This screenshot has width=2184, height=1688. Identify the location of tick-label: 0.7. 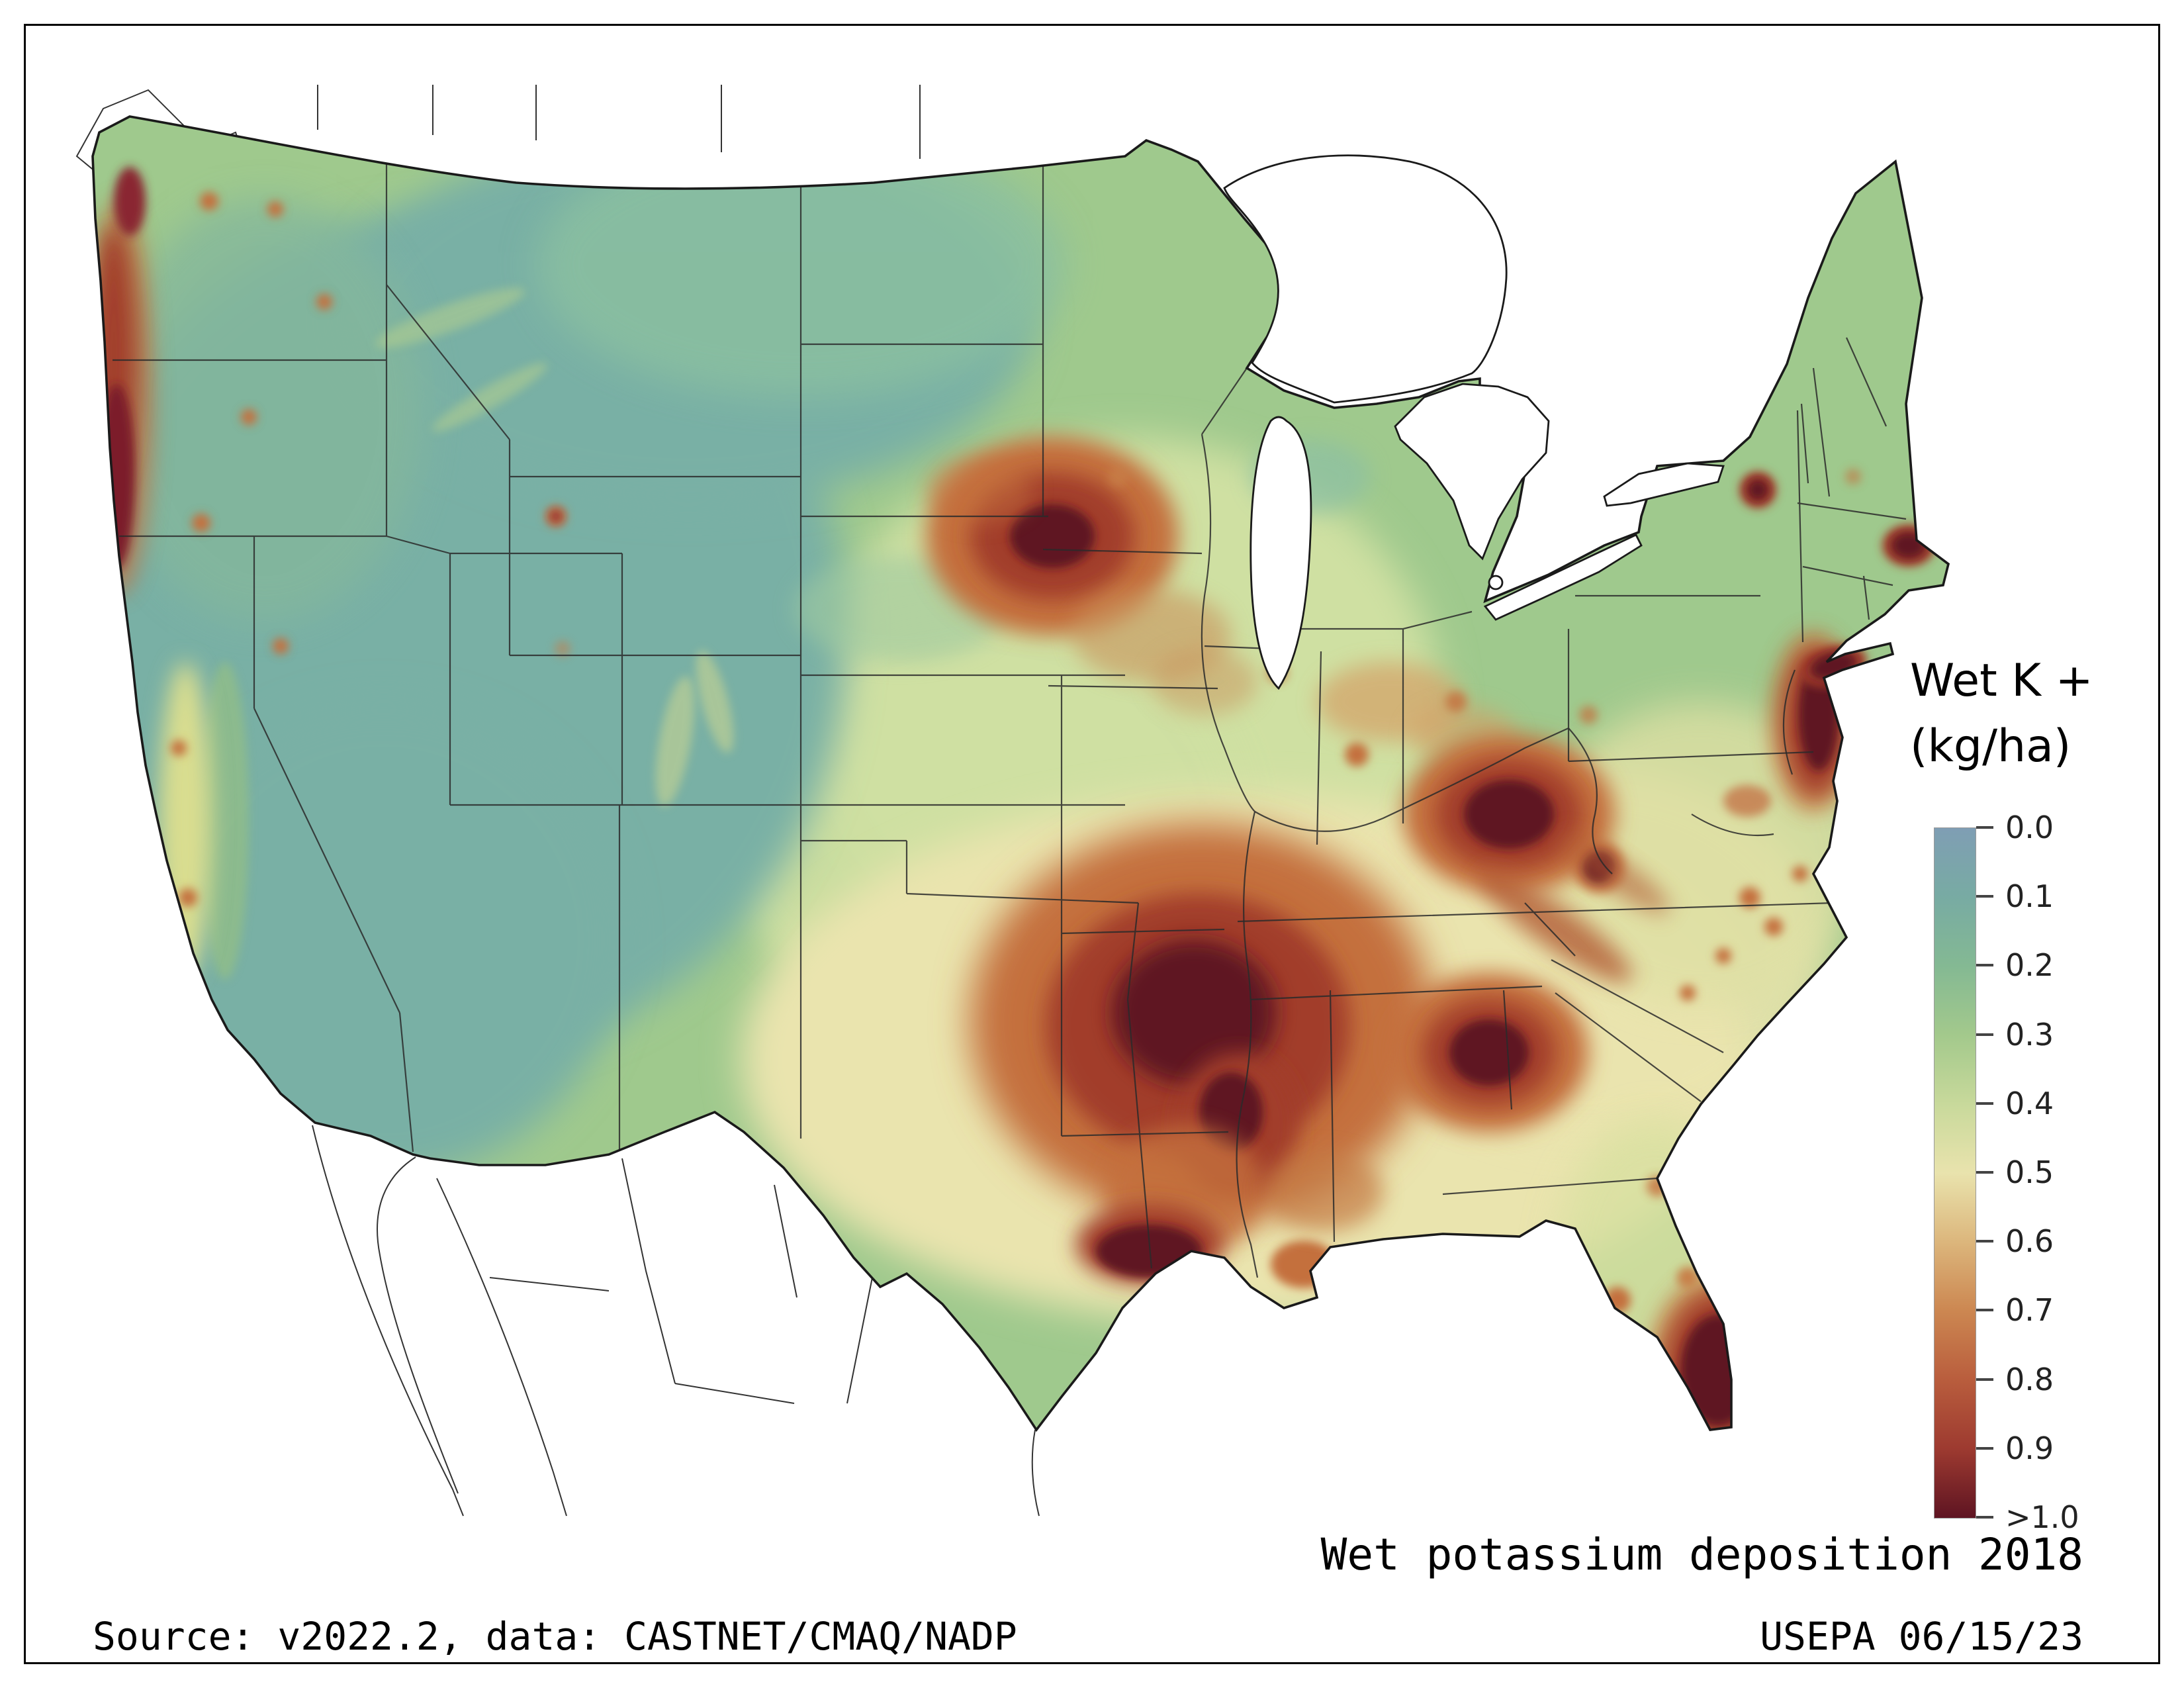
(2029, 1310).